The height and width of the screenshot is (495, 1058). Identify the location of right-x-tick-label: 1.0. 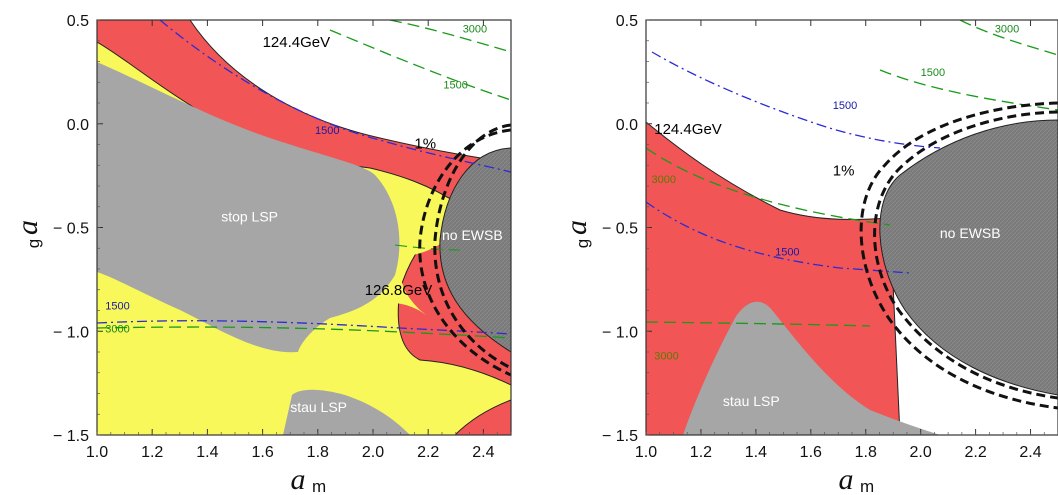
(646, 452).